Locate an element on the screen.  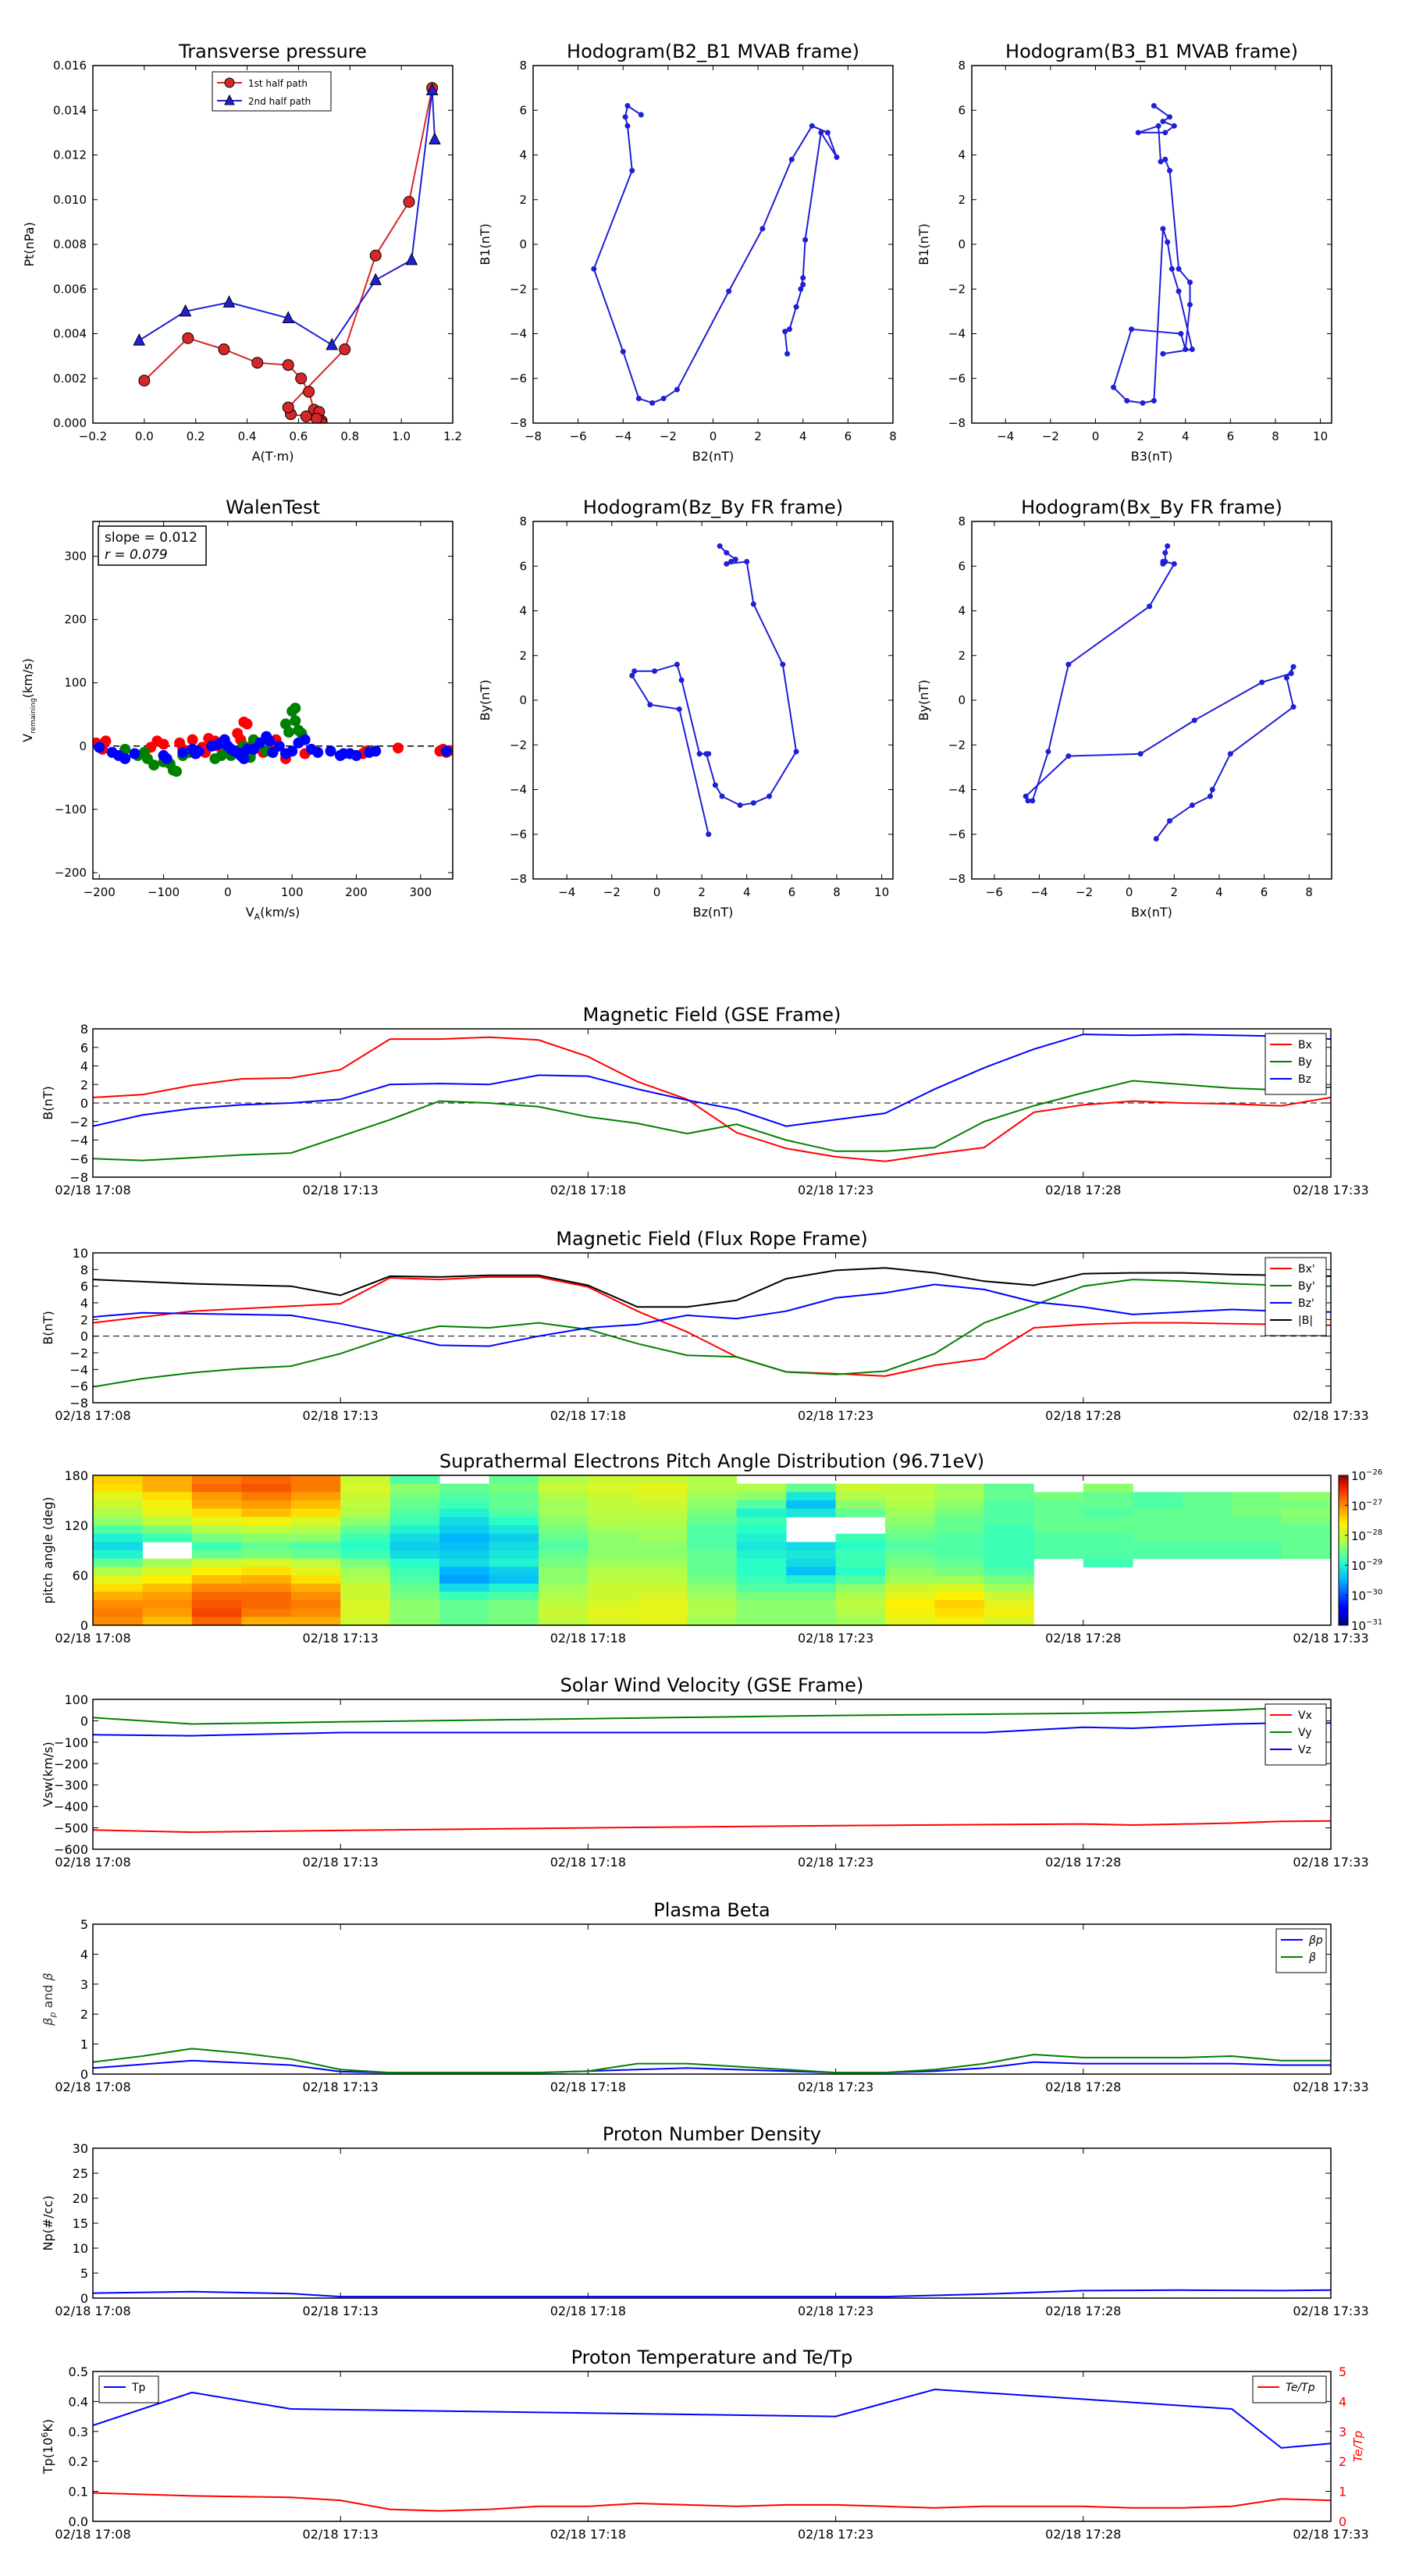
legend-label: Tp is located at coordinates (138, 2388).